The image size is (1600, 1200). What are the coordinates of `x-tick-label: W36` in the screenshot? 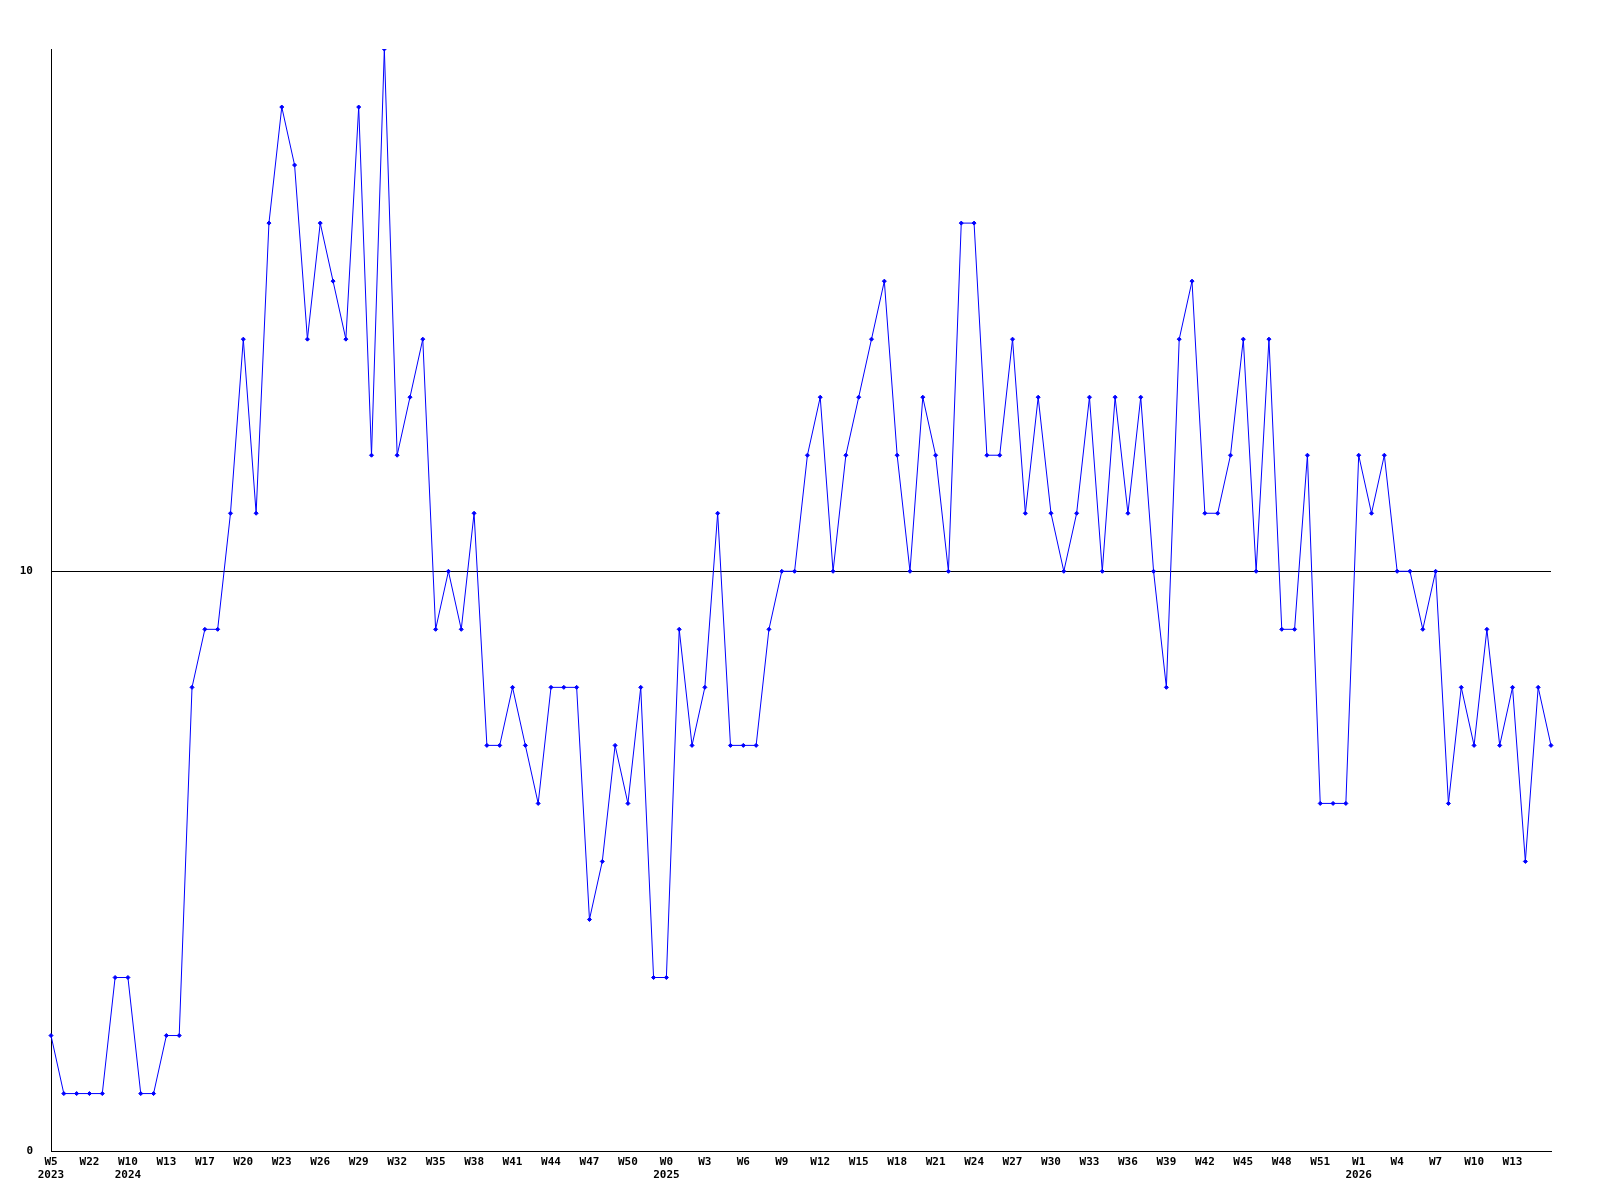 It's located at (1128, 1162).